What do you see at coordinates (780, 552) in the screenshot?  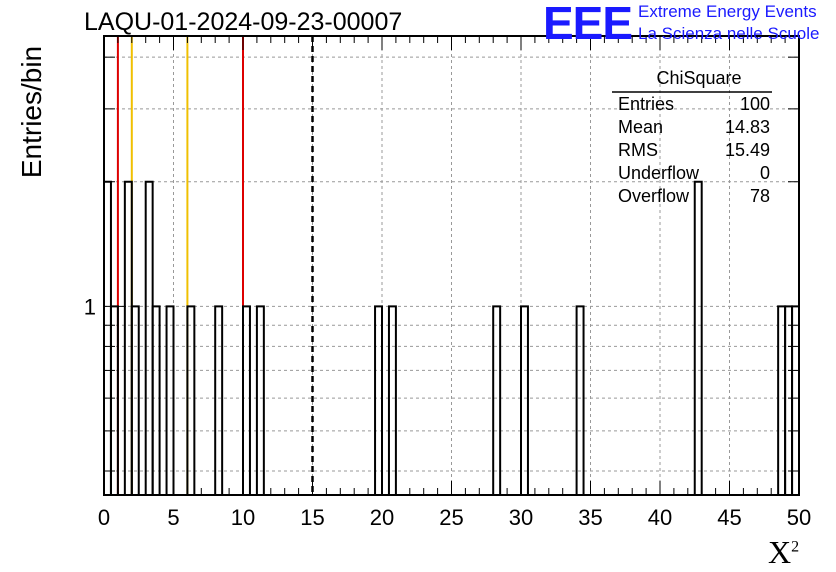 I see `x-axis-label-base: X` at bounding box center [780, 552].